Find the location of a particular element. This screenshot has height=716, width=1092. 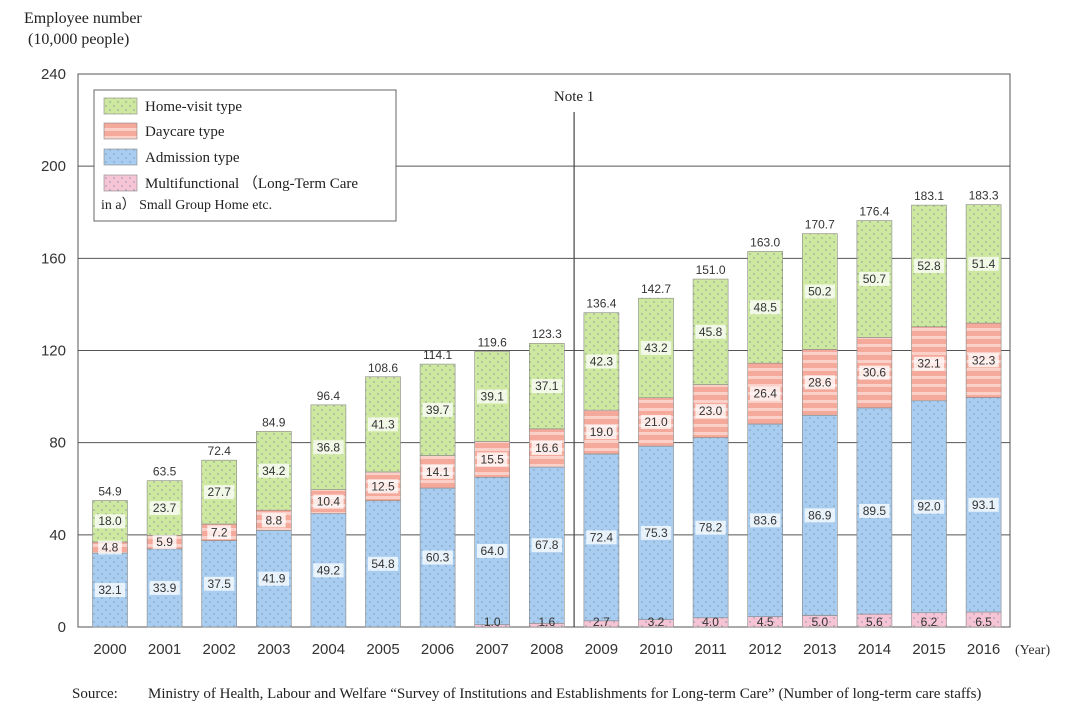

data-label: 4.5 is located at coordinates (765, 622).